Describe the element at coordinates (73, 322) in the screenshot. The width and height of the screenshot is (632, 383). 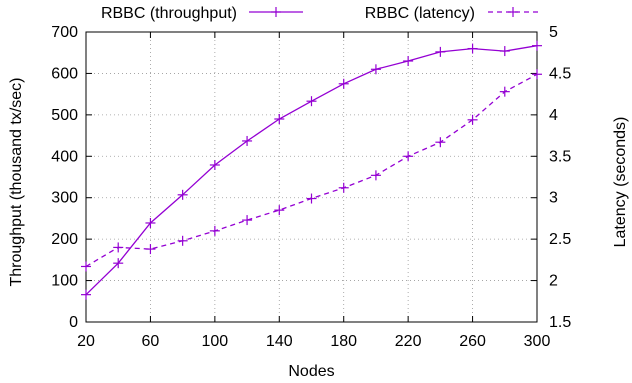
I see `y-tick-label: 0` at that location.